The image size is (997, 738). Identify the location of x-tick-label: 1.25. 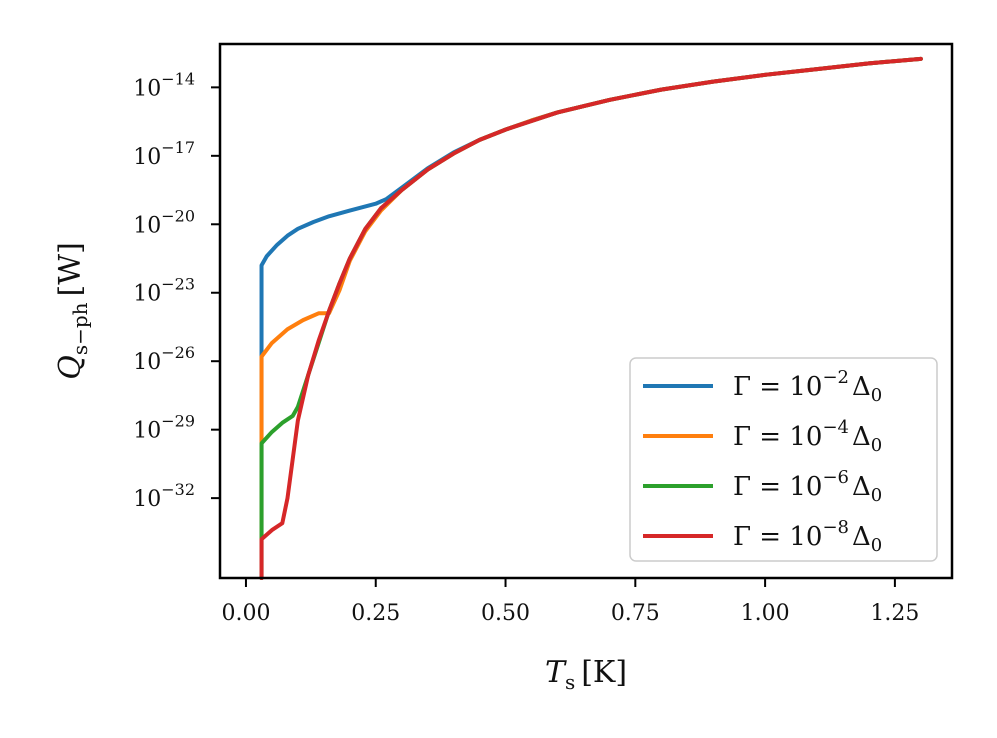
(894, 613).